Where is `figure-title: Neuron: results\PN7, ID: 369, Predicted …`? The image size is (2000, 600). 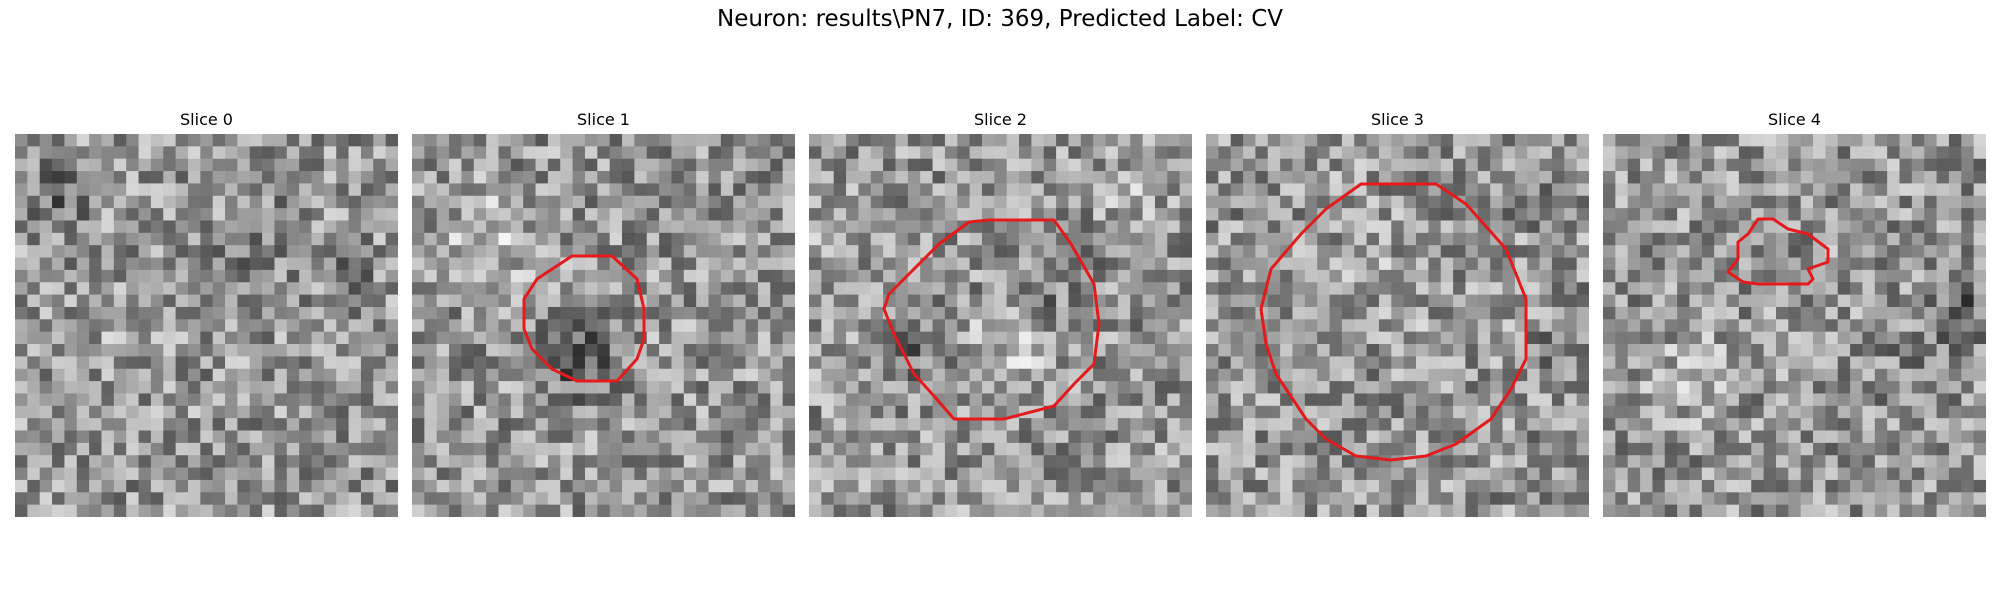
figure-title: Neuron: results\PN7, ID: 369, Predicted … is located at coordinates (1000, 19).